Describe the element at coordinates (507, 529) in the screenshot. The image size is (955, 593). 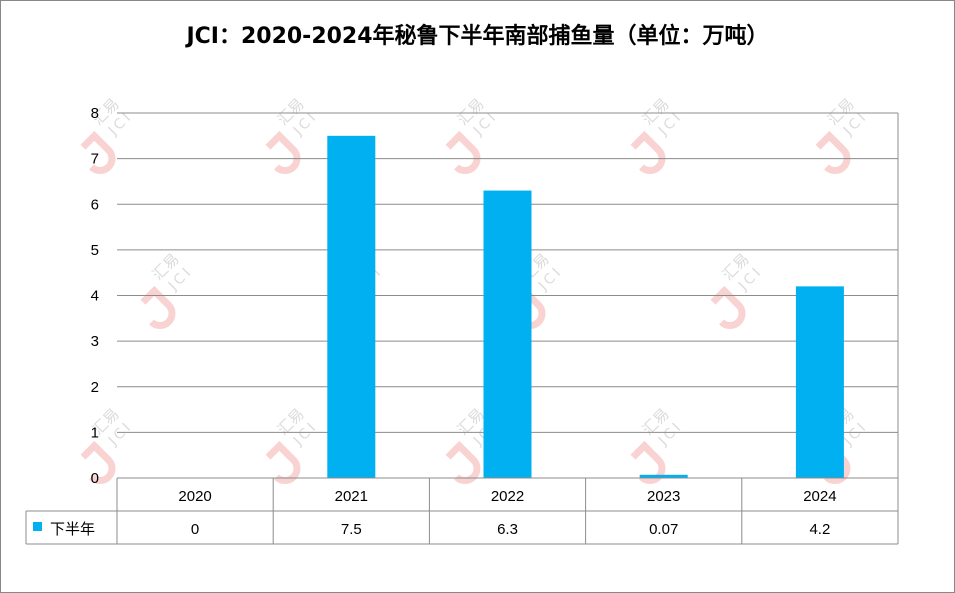
I see `data-table-value: 6.3` at that location.